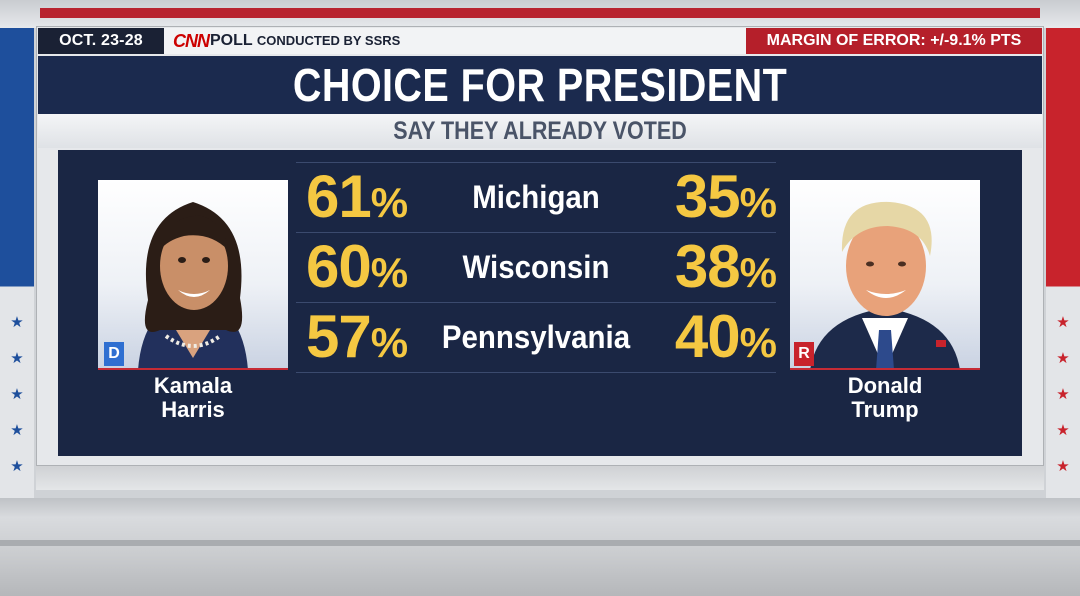 The height and width of the screenshot is (596, 1080). I want to click on harris-percent: 57%, so click(357, 336).